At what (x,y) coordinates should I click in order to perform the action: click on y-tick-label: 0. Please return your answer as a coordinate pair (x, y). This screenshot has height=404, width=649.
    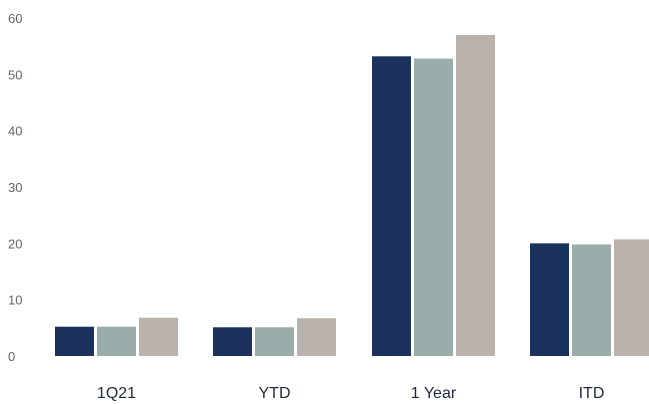
    Looking at the image, I should click on (11, 356).